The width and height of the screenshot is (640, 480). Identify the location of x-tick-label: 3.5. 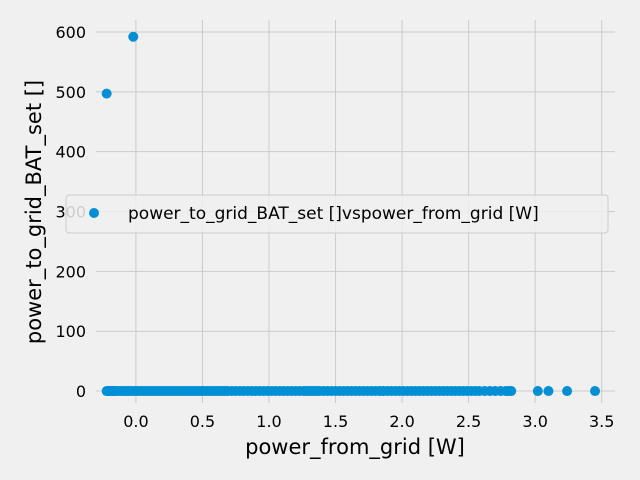
(601, 421).